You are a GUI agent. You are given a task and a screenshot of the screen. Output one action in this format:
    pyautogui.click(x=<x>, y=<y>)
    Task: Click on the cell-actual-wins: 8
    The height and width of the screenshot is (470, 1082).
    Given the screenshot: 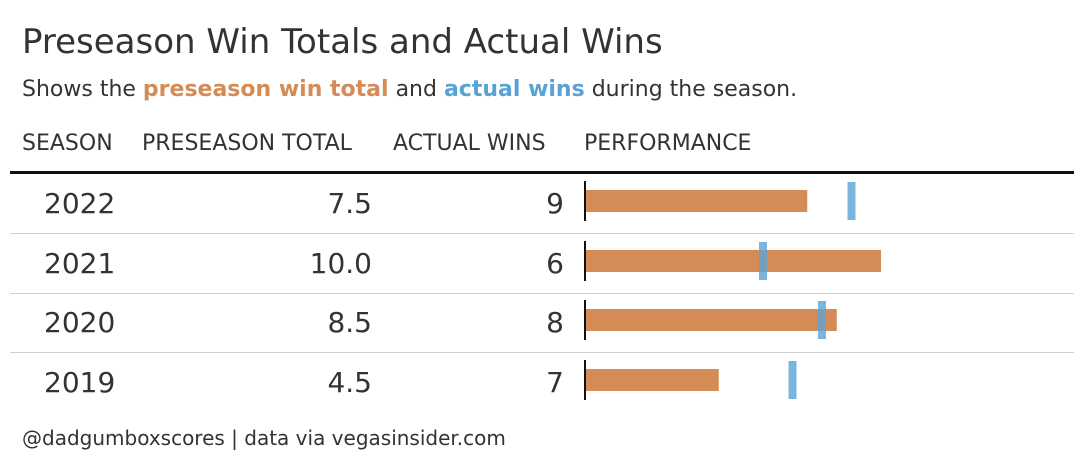 What is the action you would take?
    pyautogui.click(x=555, y=322)
    